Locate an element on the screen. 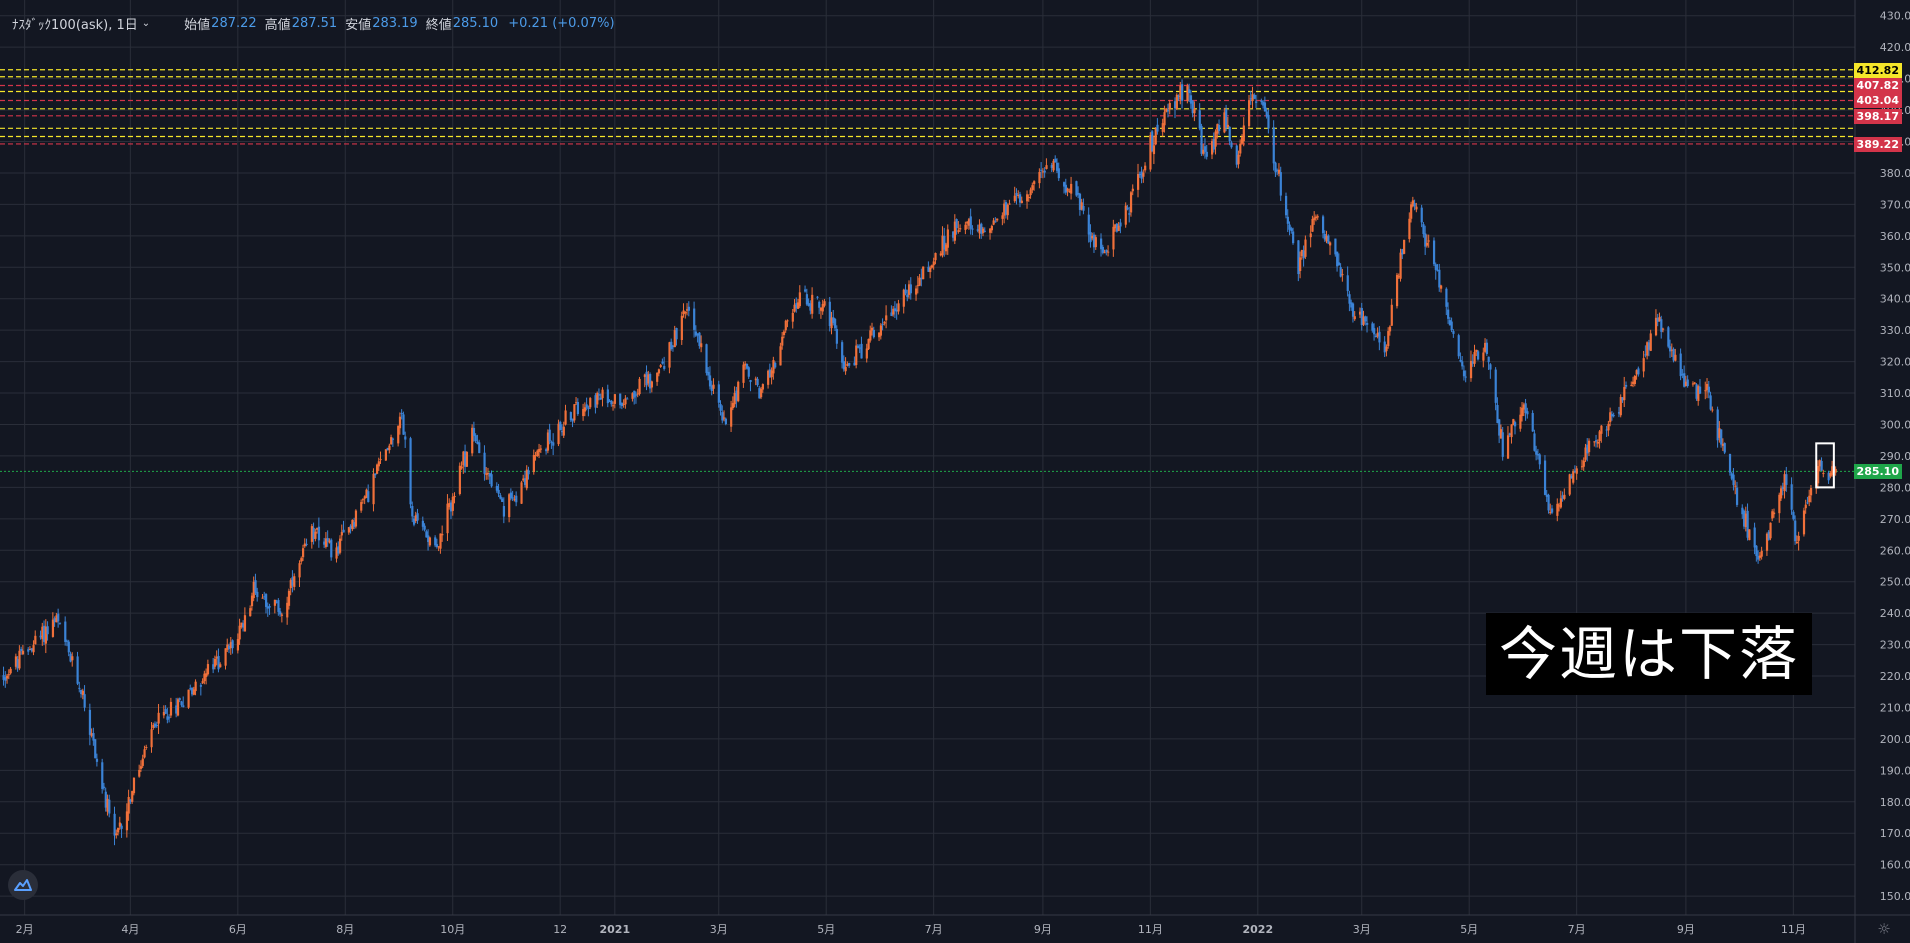 The width and height of the screenshot is (1910, 943). logo-button is located at coordinates (23, 885).